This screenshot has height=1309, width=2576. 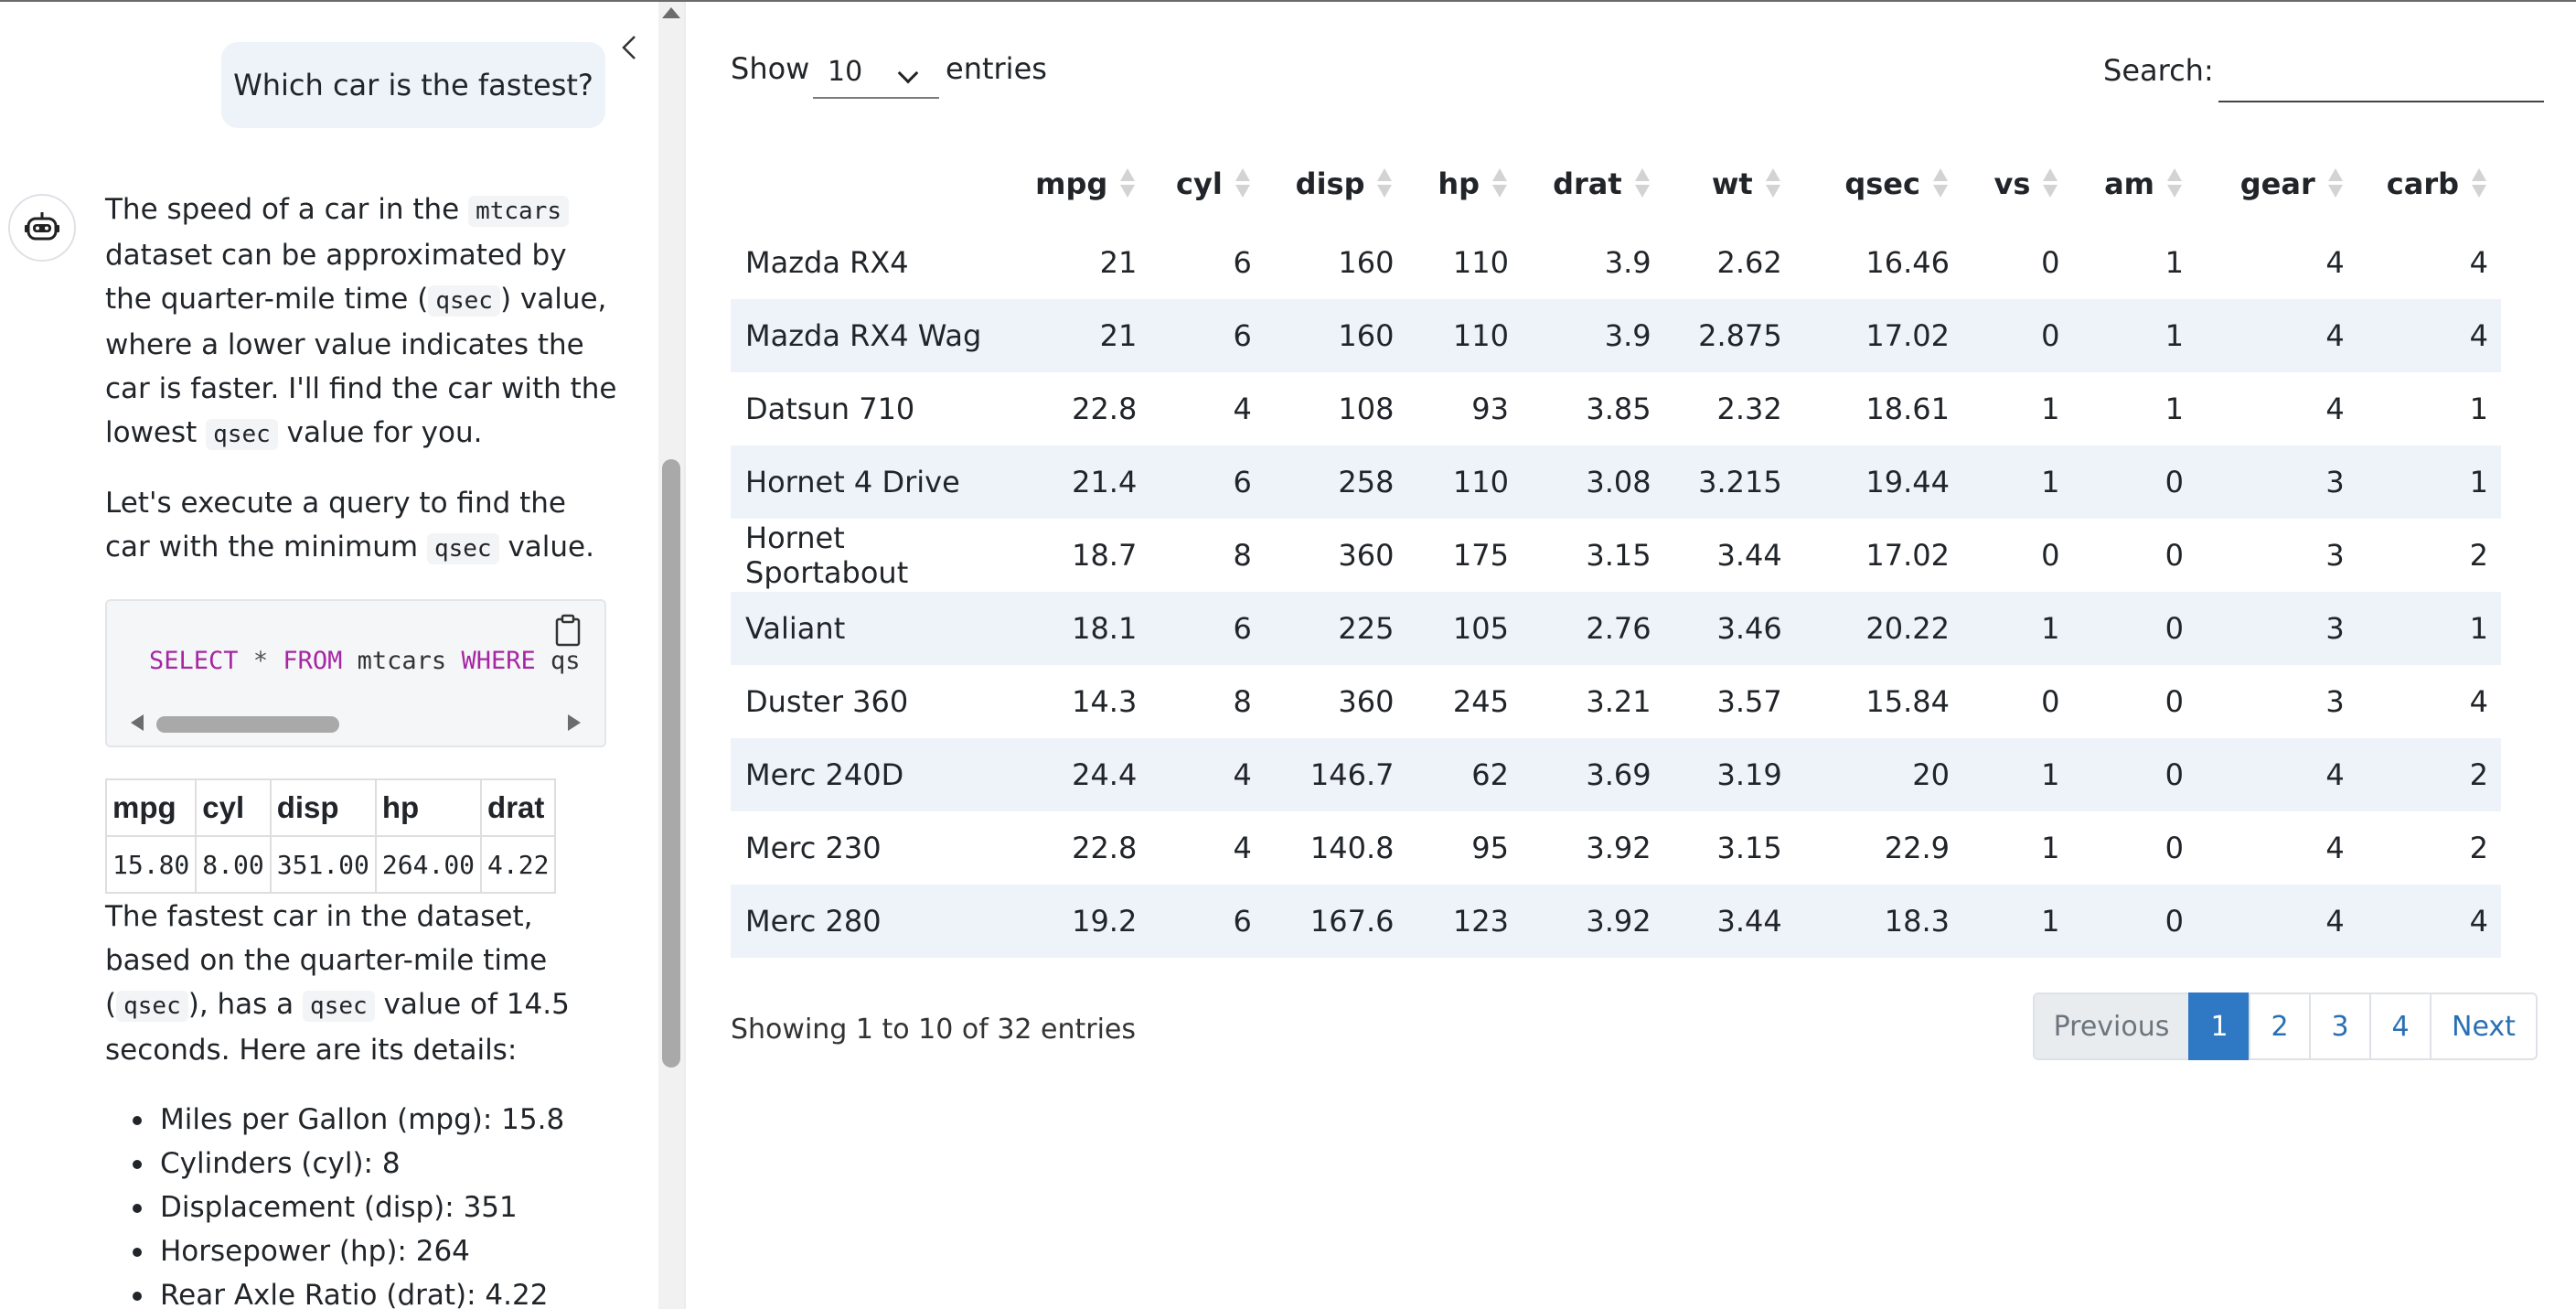 I want to click on table-cell: 3.08, so click(x=1618, y=482).